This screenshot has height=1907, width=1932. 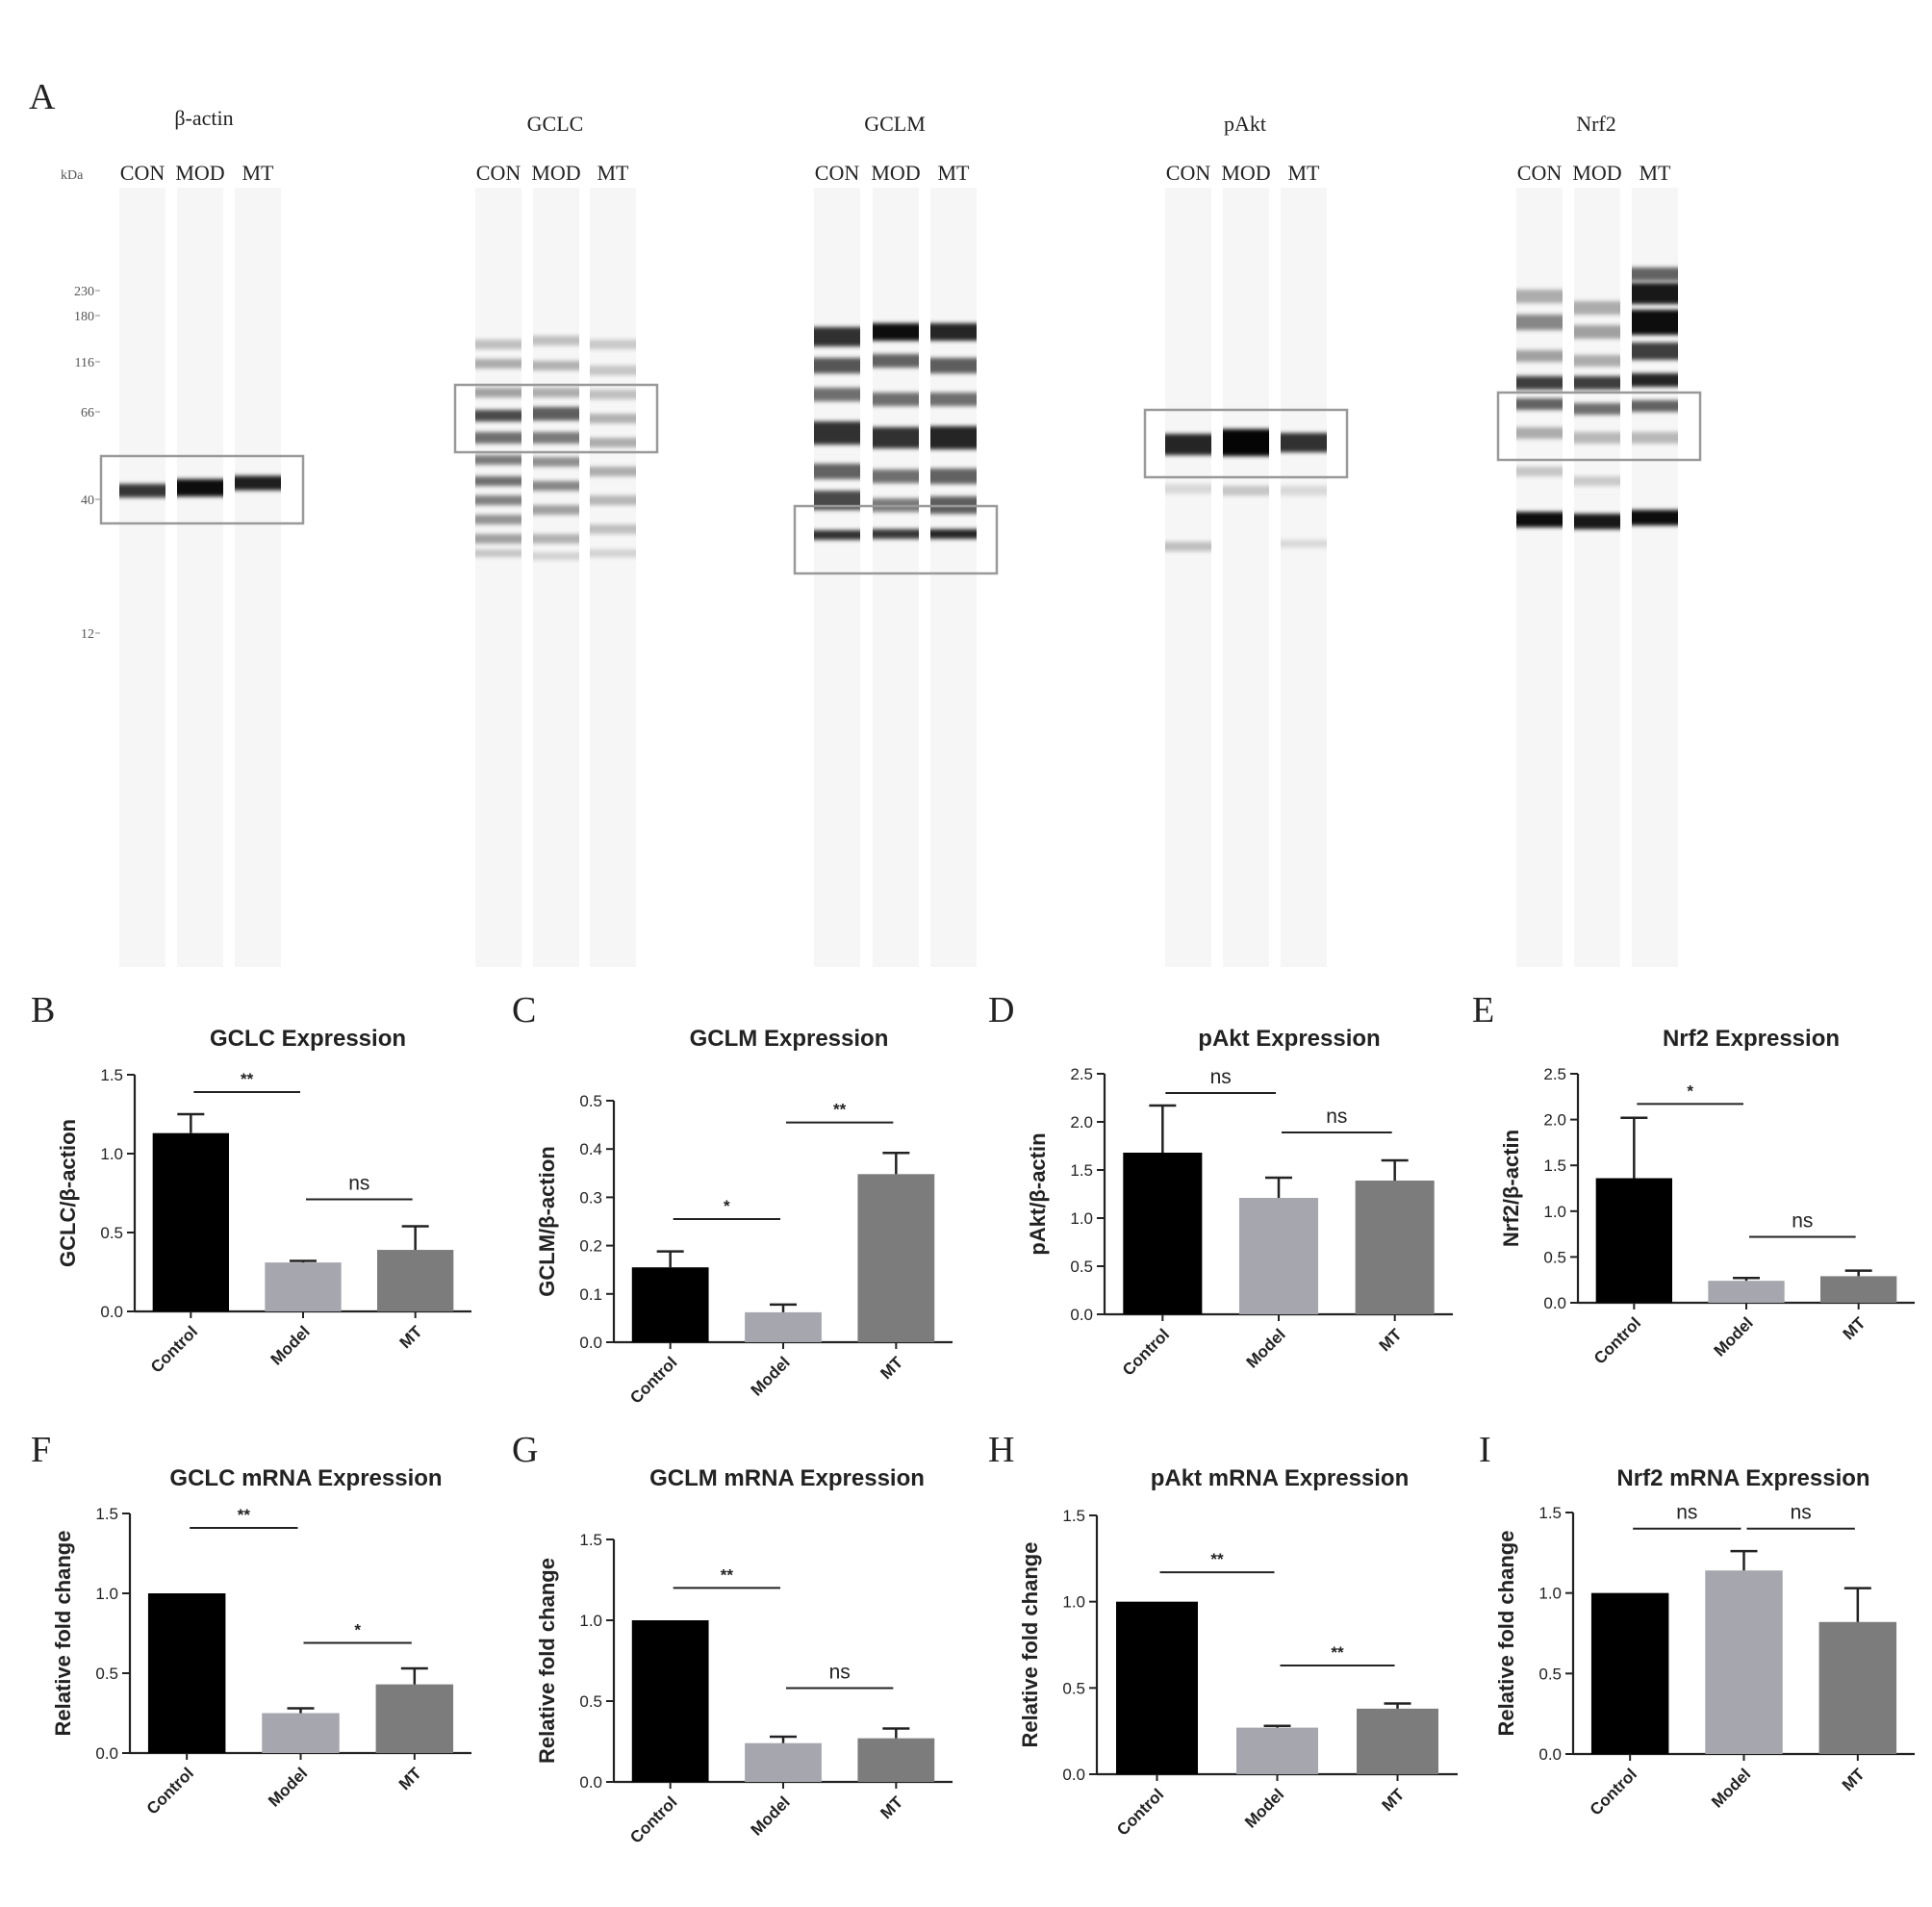 I want to click on blot-group: pAkt CON MOD MT, so click(x=1246, y=540).